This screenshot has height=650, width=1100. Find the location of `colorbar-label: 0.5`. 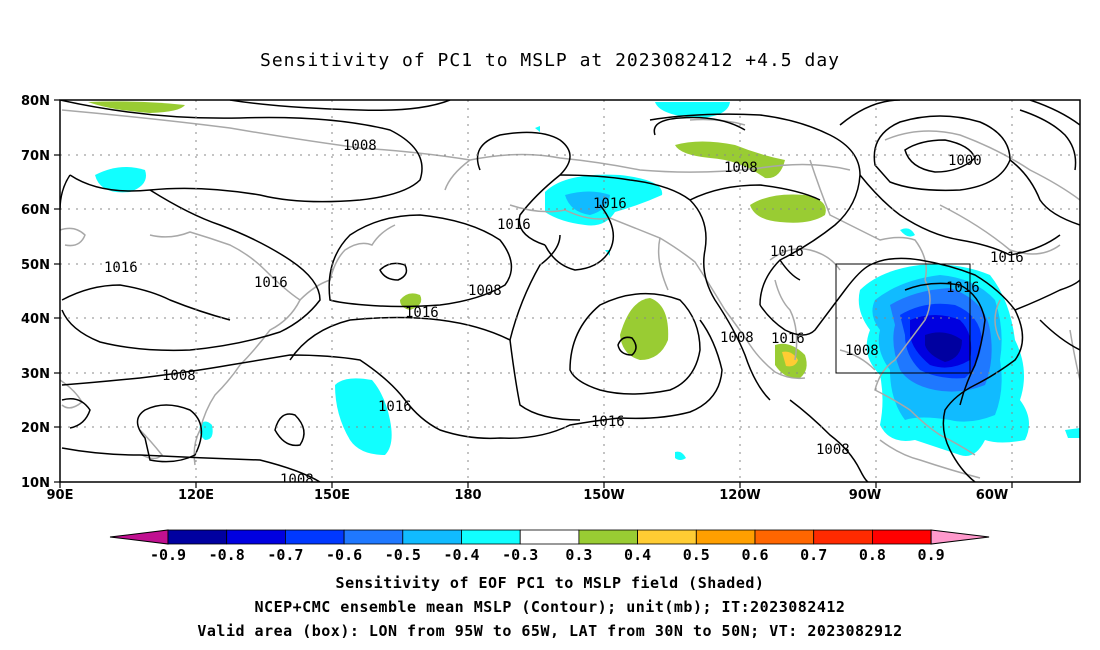

colorbar-label: 0.5 is located at coordinates (696, 555).